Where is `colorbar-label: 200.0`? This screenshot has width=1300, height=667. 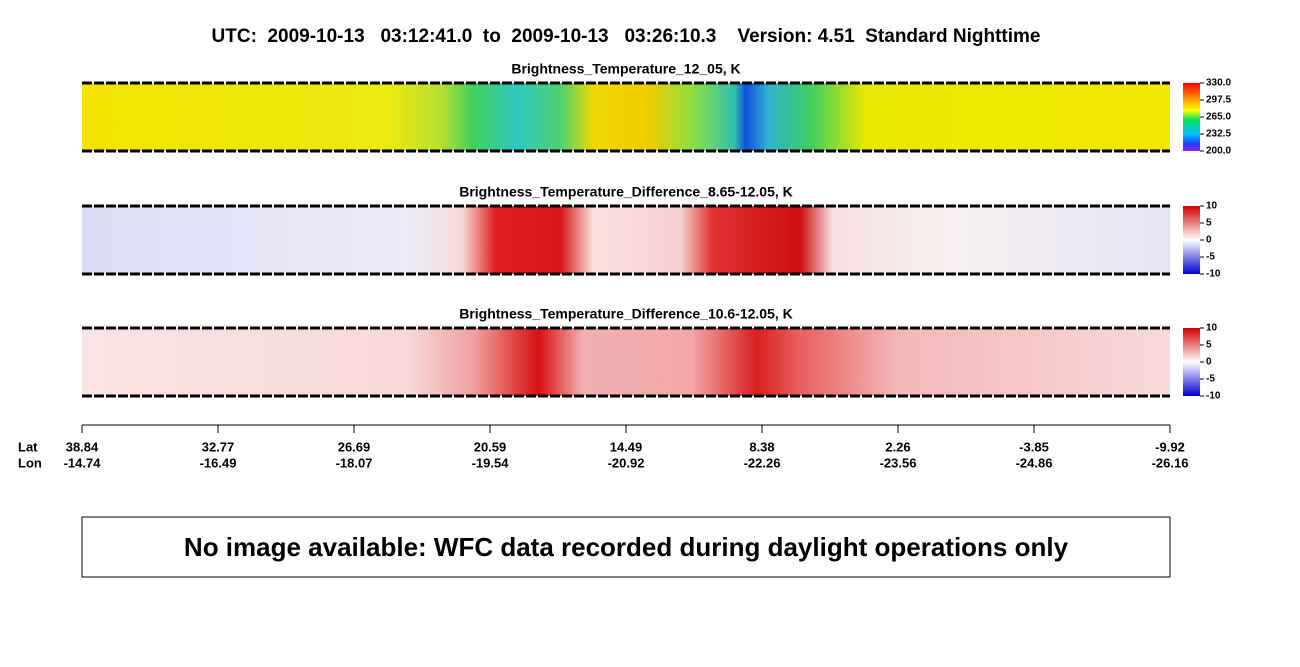 colorbar-label: 200.0 is located at coordinates (1218, 151).